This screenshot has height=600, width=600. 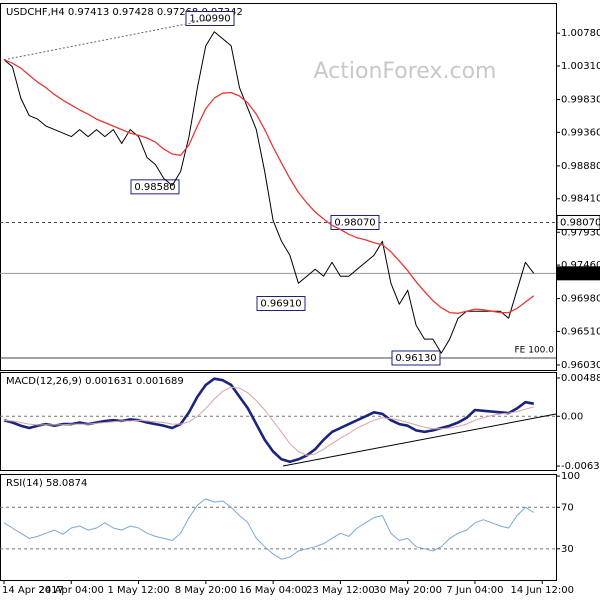 What do you see at coordinates (580, 331) in the screenshot?
I see `y-tick-label: 0.96510` at bounding box center [580, 331].